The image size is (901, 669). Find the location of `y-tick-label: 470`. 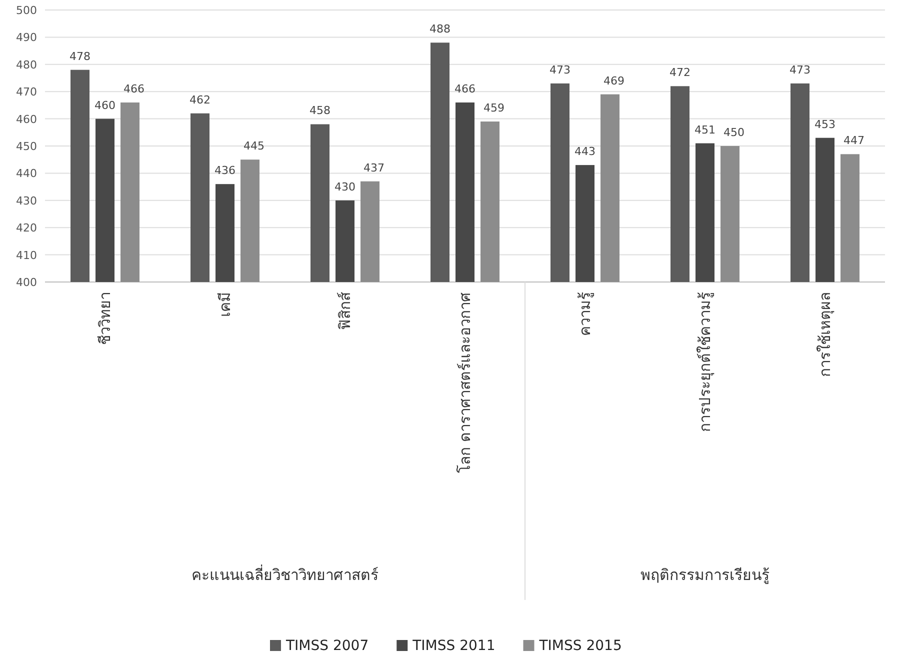

y-tick-label: 470 is located at coordinates (26, 92).